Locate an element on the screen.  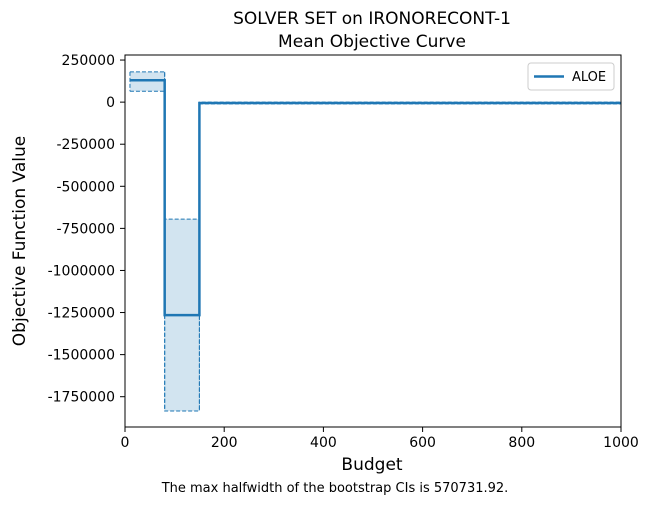
y-tick-label: -500000 is located at coordinates (86, 187).